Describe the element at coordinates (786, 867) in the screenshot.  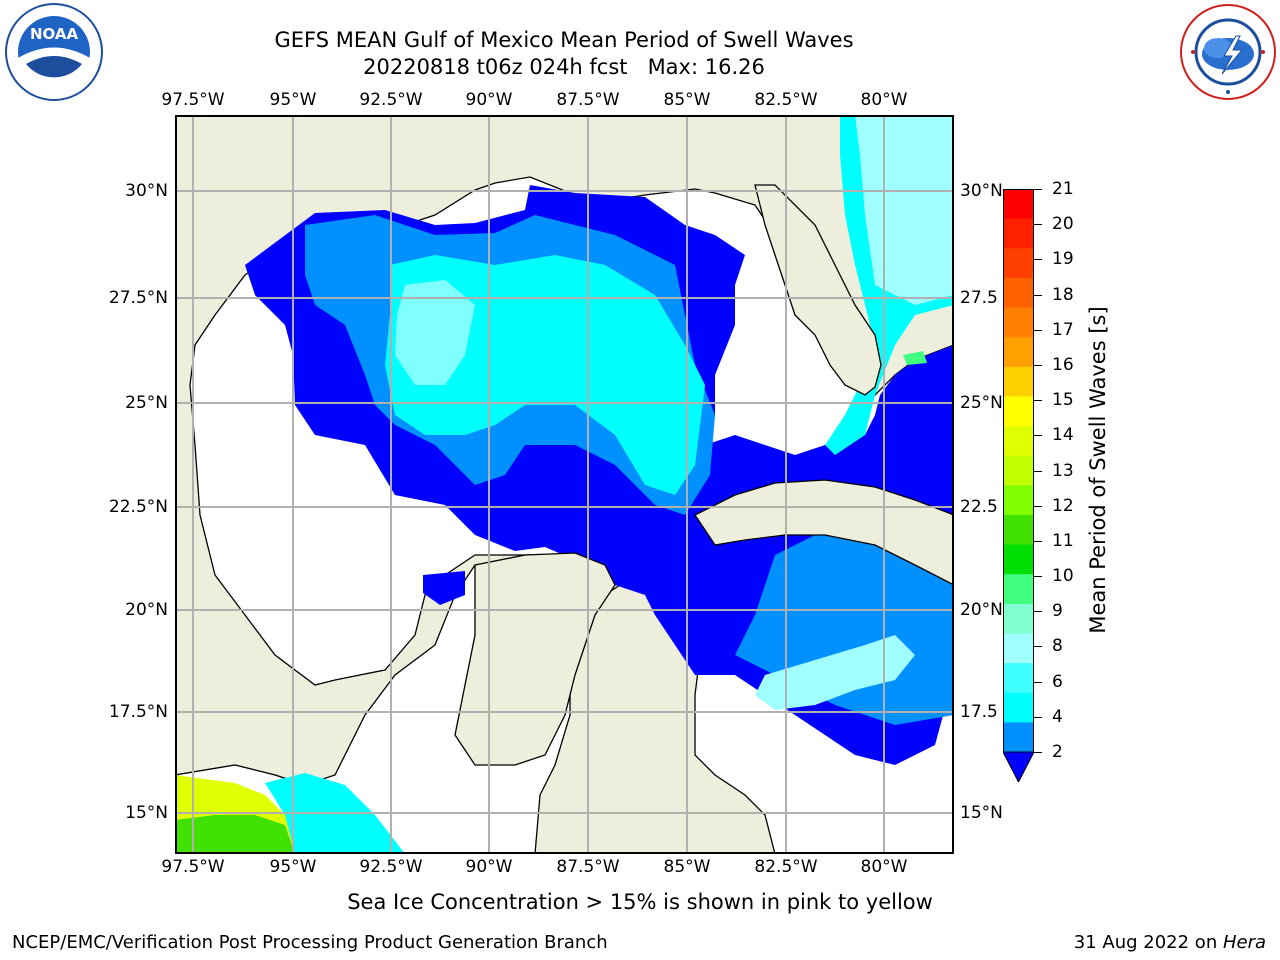
I see `lon-label-bottom: 82.5°W` at that location.